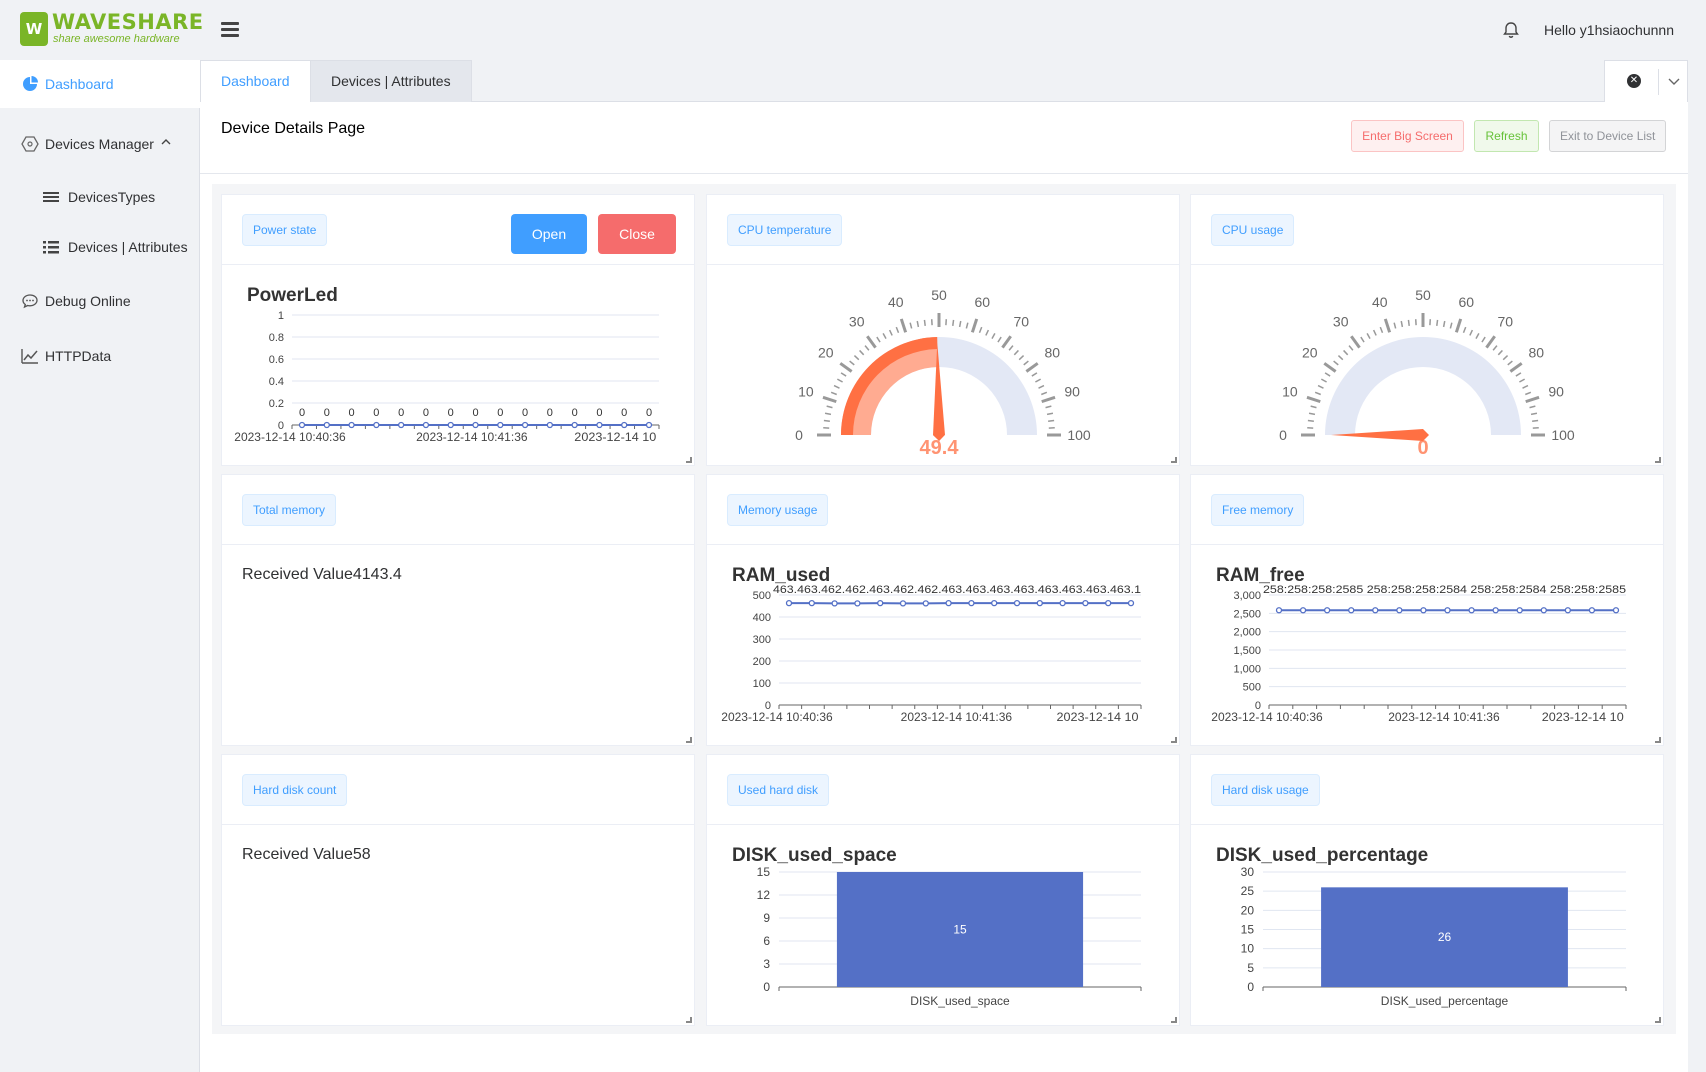 The height and width of the screenshot is (1072, 1706). What do you see at coordinates (1609, 30) in the screenshot?
I see `user-greeting: Hello y1hsiaochunnn` at bounding box center [1609, 30].